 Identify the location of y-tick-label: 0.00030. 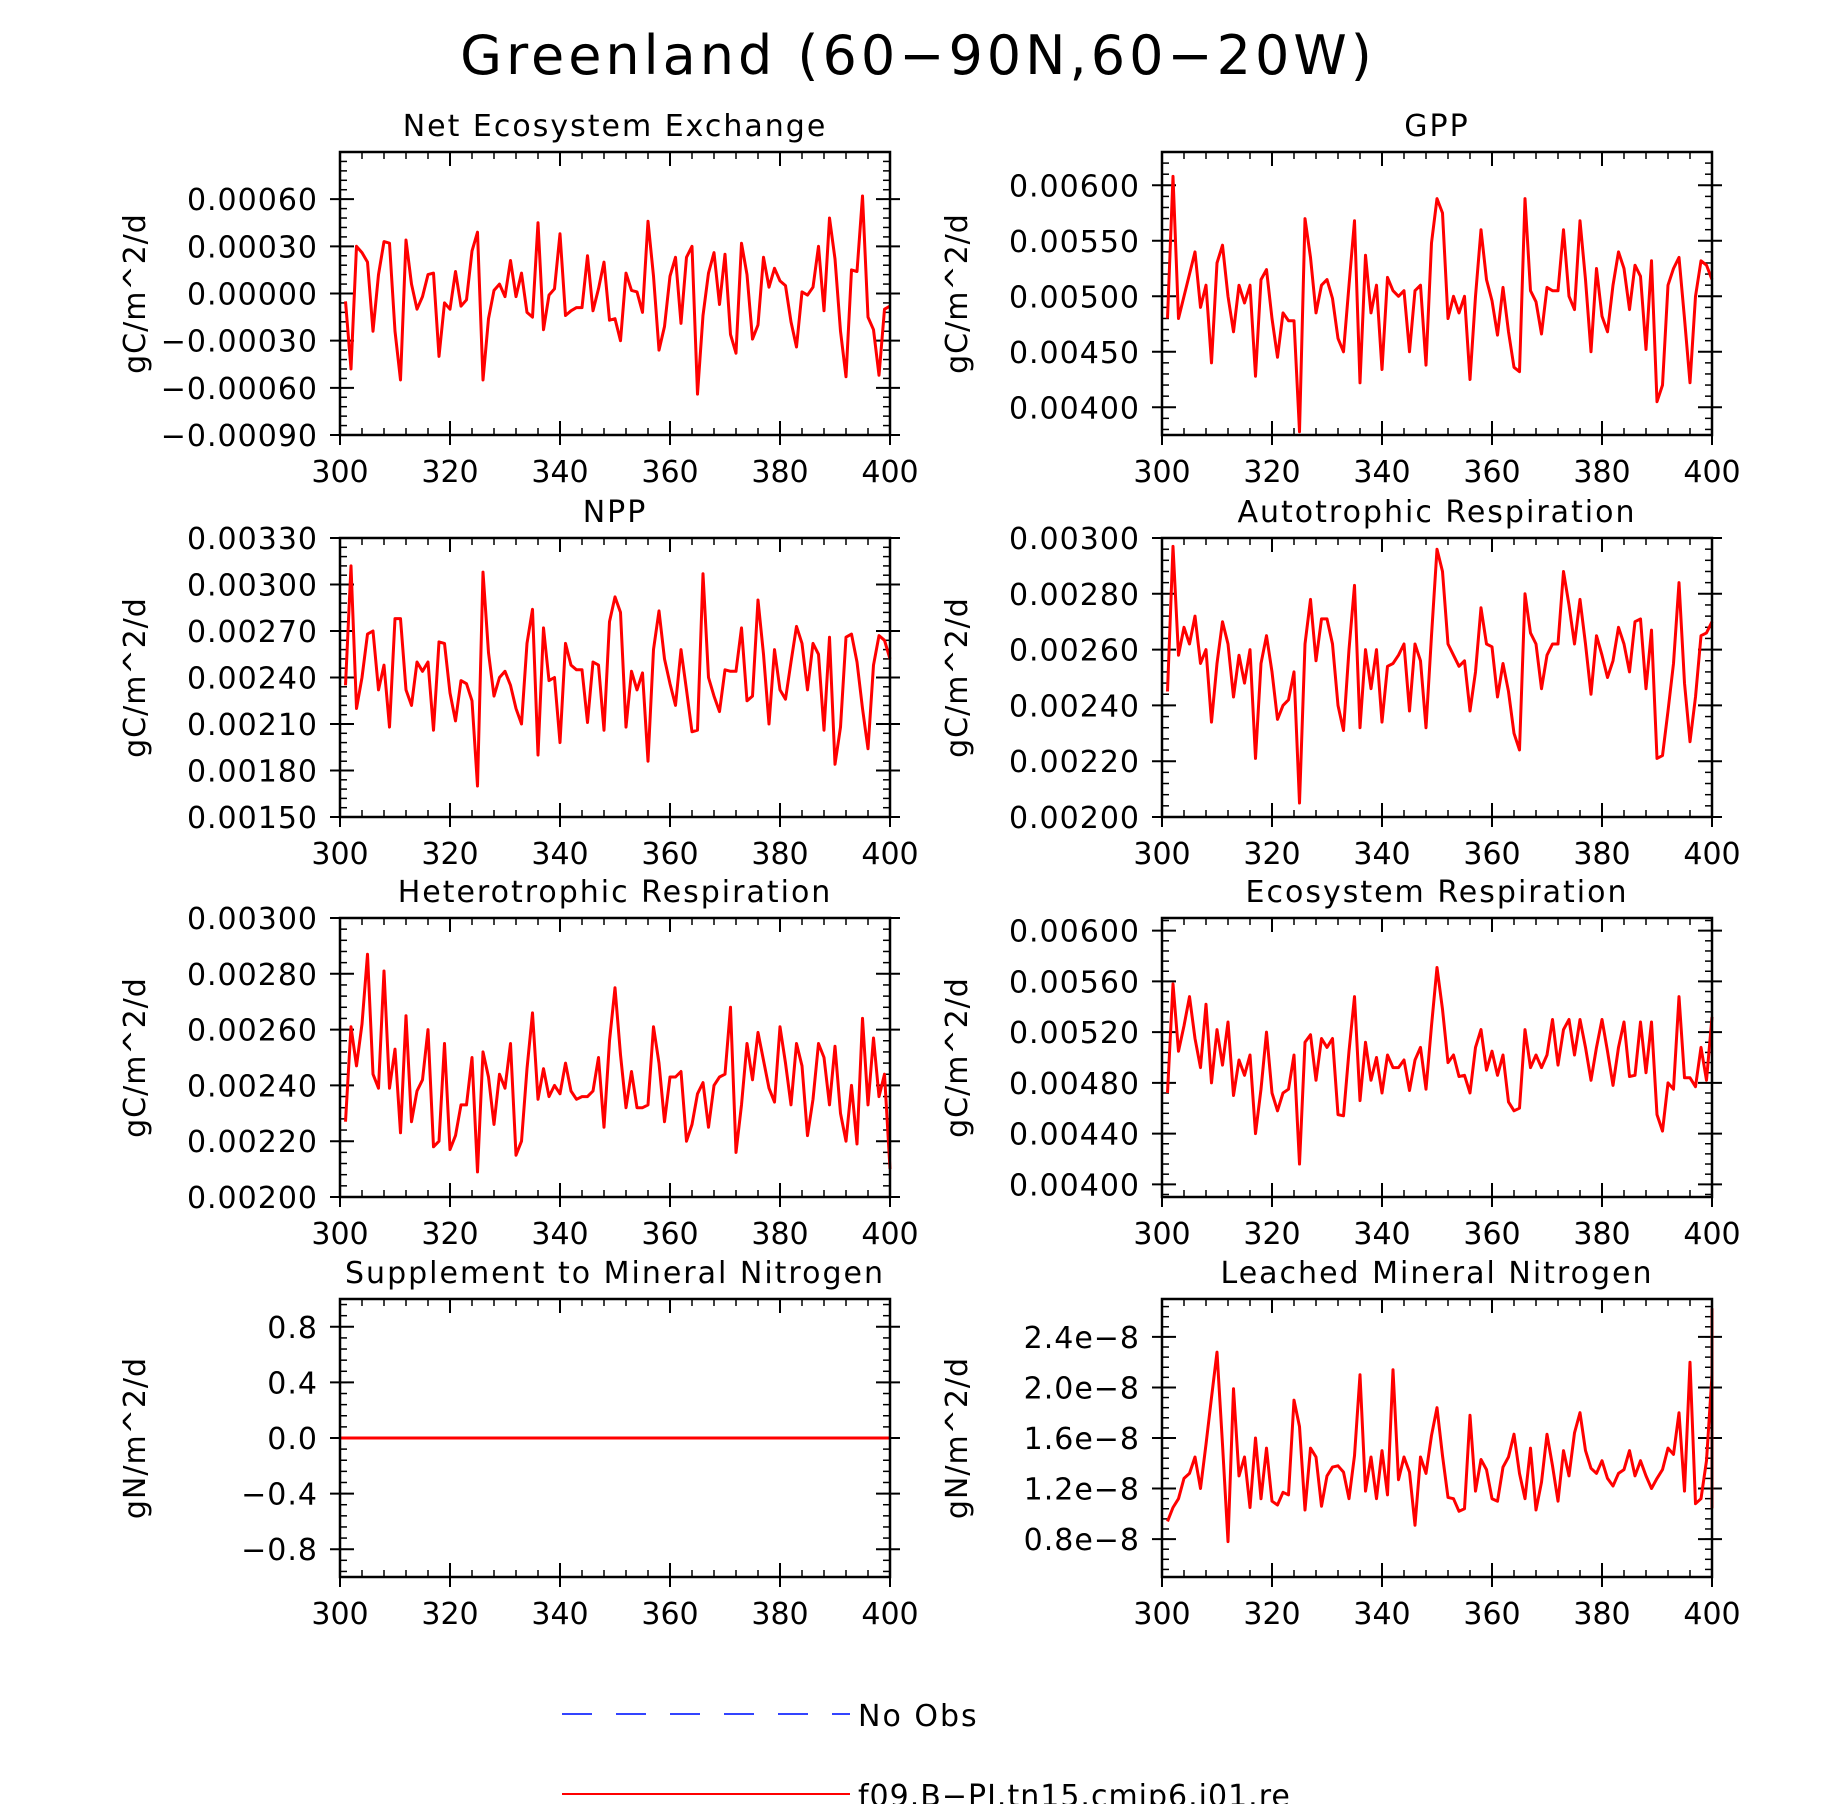
(252, 247).